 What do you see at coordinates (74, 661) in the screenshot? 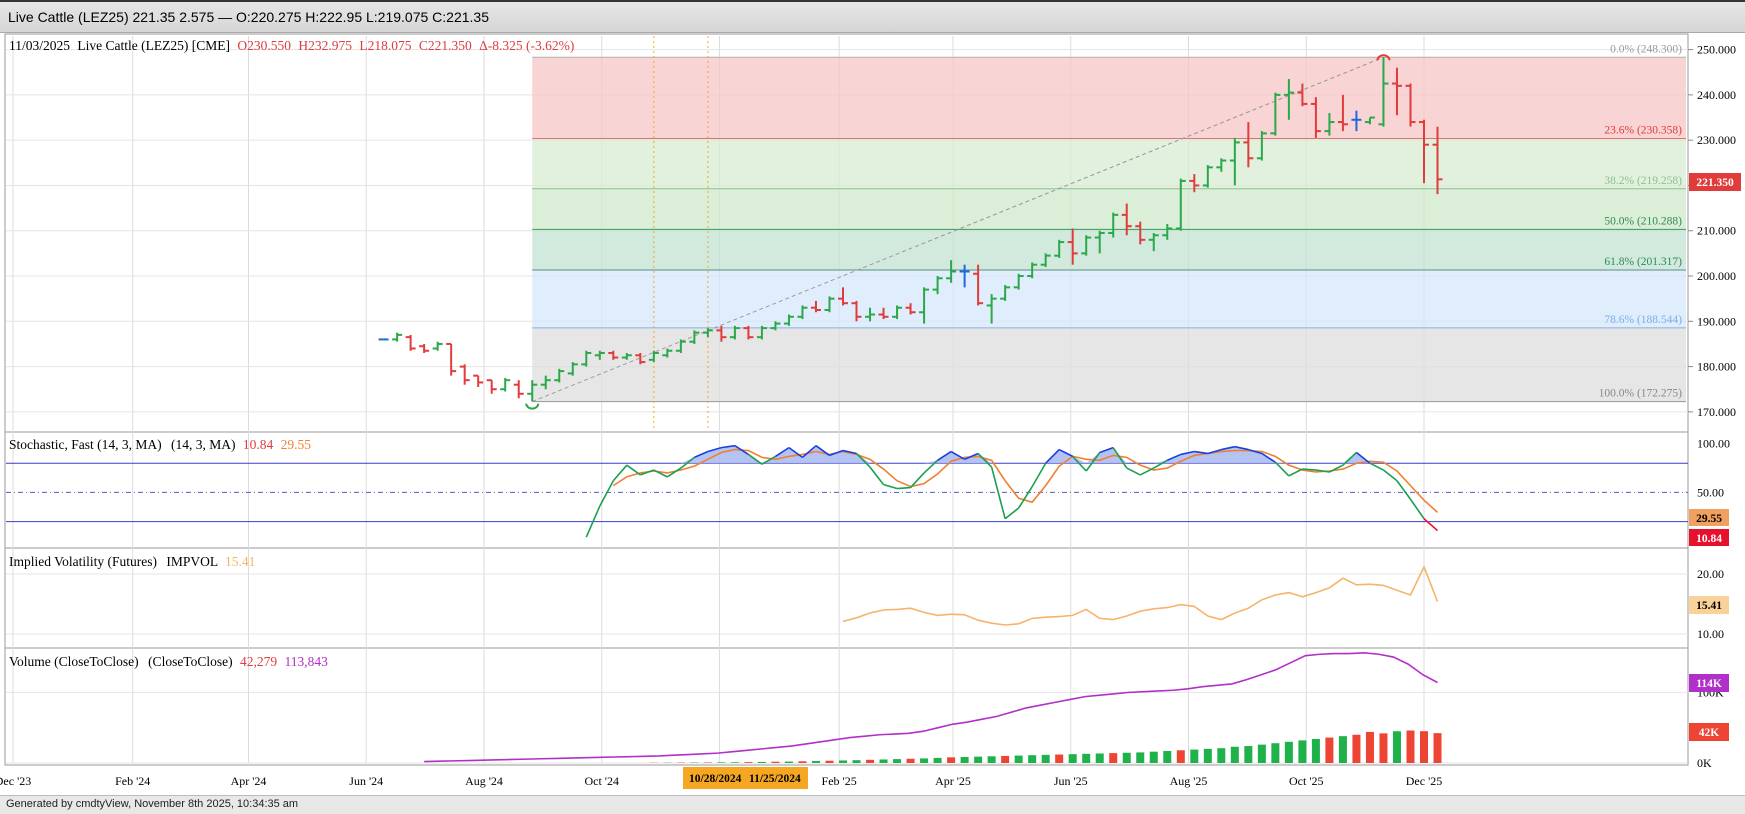
I see `volume-name: Volume (CloseToClose)` at bounding box center [74, 661].